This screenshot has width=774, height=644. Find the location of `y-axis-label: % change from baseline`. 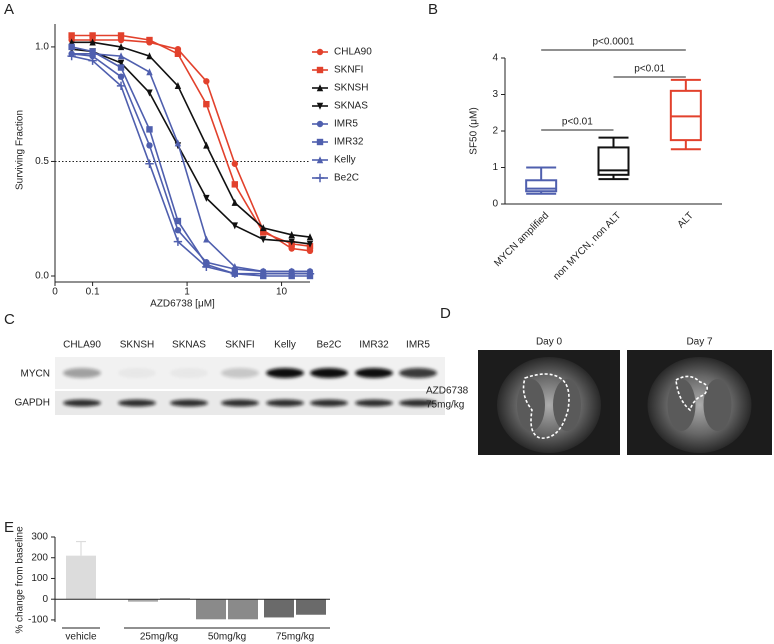

y-axis-label: % change from baseline is located at coordinates (20, 580).